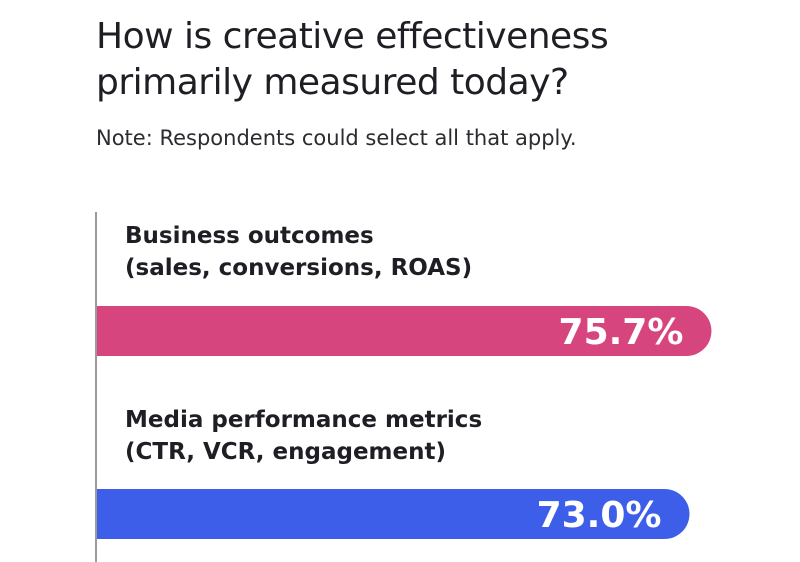  What do you see at coordinates (599, 515) in the screenshot?
I see `bar-value-label-2: 73.0%` at bounding box center [599, 515].